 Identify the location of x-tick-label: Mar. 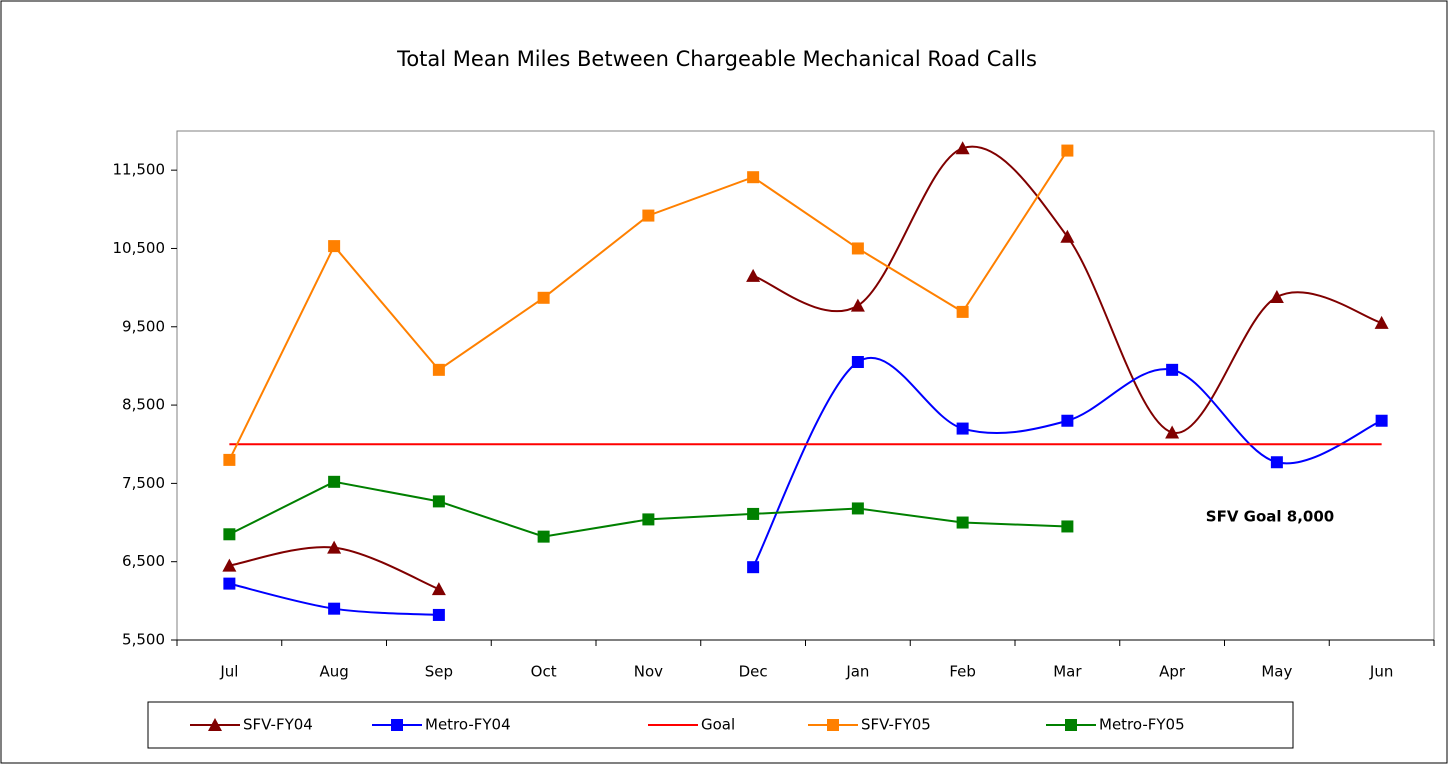
(1067, 672).